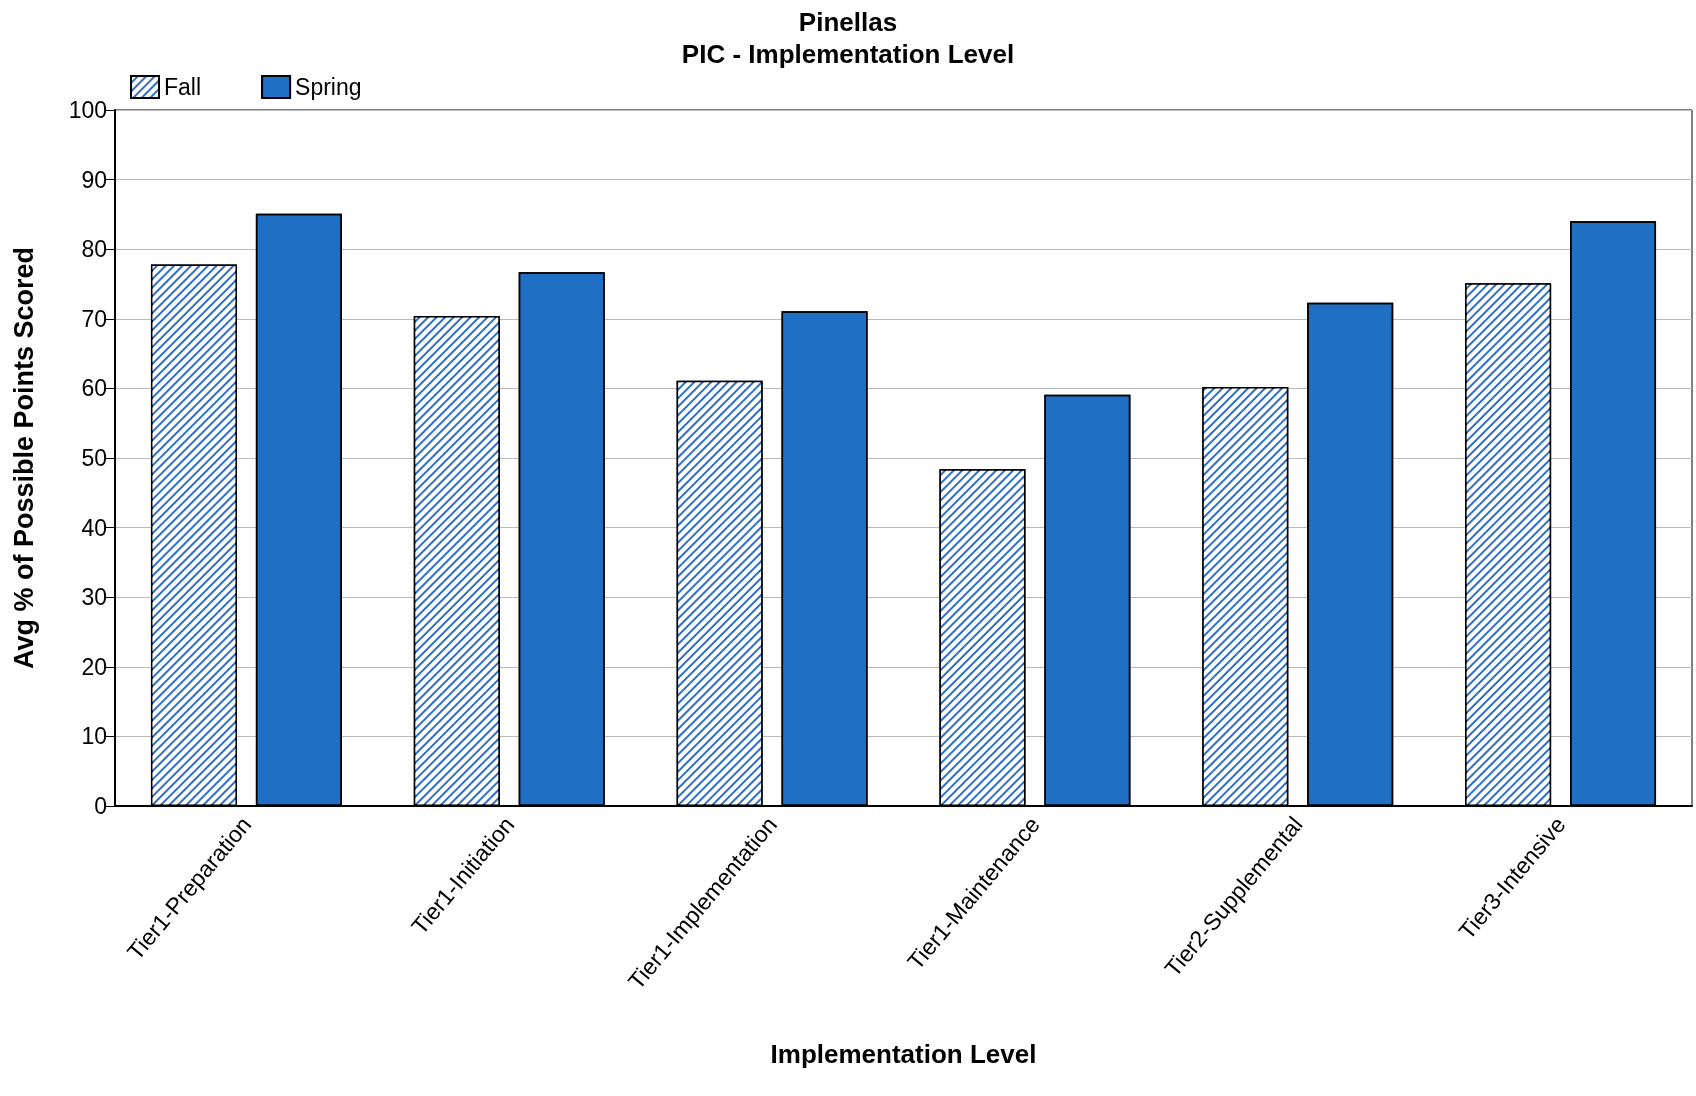 This screenshot has width=1696, height=1096. I want to click on y-tick-label: 0, so click(100, 806).